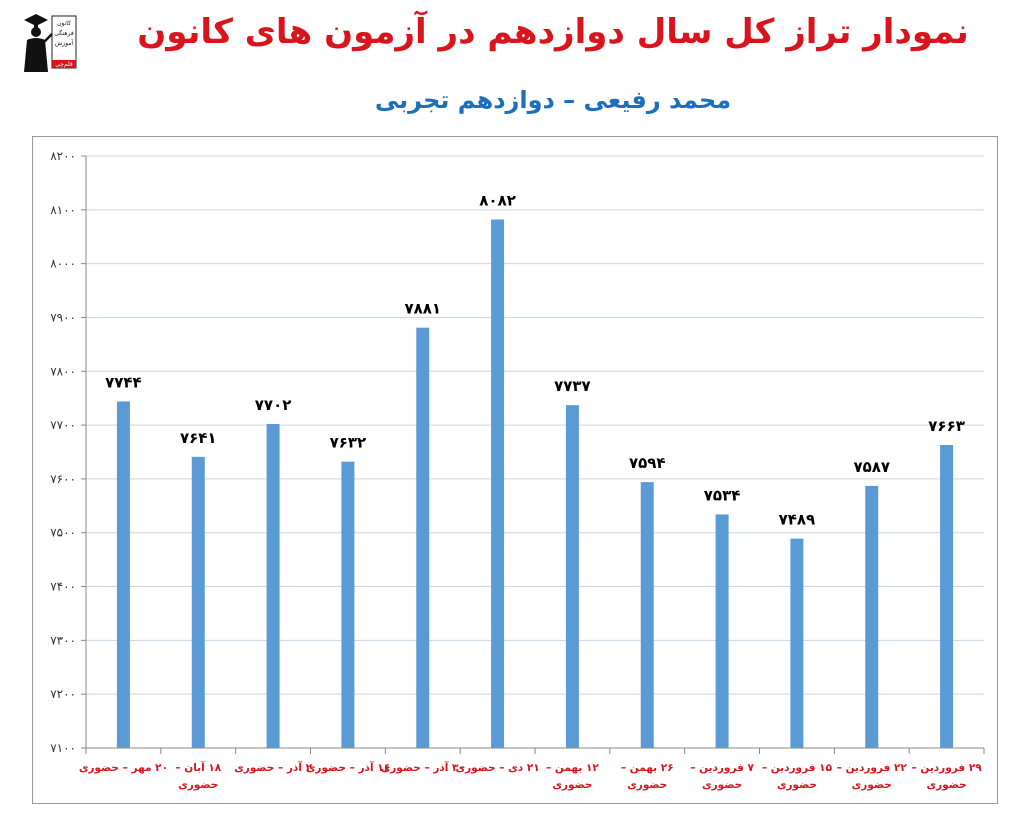 The image size is (1026, 822). I want to click on category-label: ۳۰ آذر – حضوری, so click(423, 767).